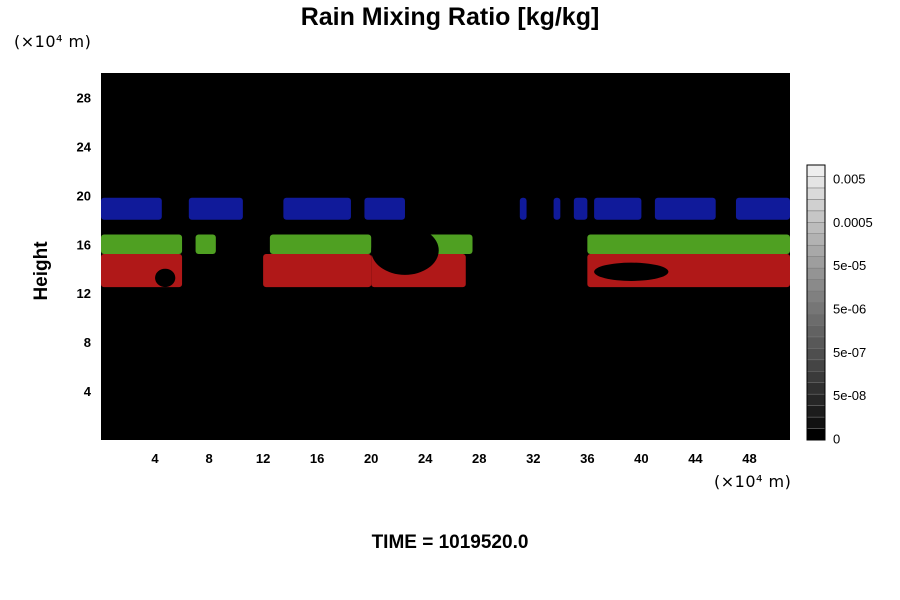 The image size is (900, 600). What do you see at coordinates (533, 458) in the screenshot?
I see `x-tick-label-7: 32` at bounding box center [533, 458].